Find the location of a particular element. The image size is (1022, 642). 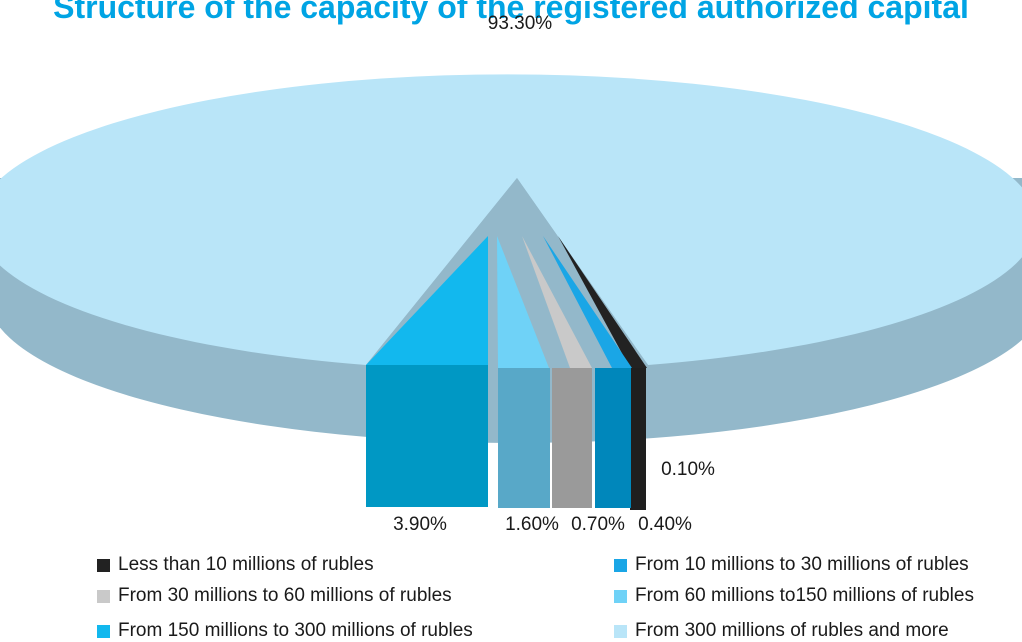

data-label-5: 3.90% is located at coordinates (420, 524).